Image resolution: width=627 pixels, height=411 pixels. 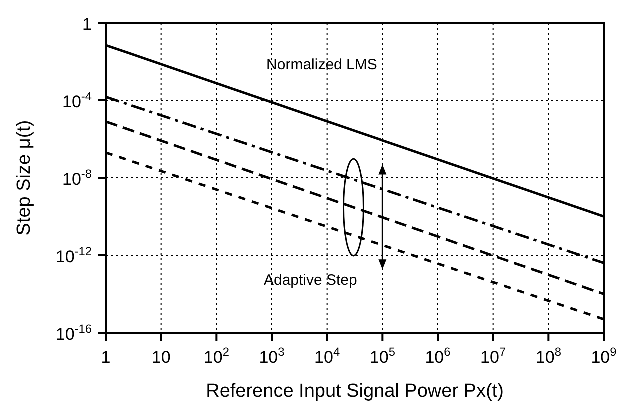 I want to click on x-axis-title: Reference Input Signal Power Px(t), so click(x=355, y=391).